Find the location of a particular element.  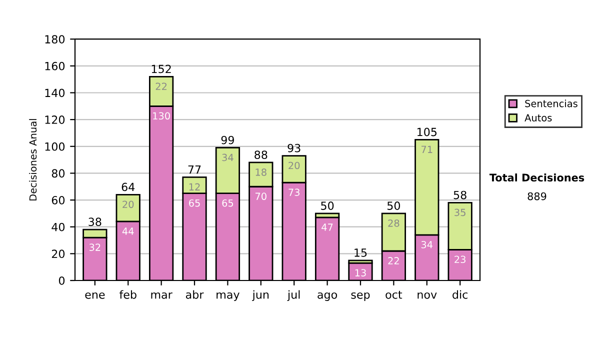

x-tick-label: sep is located at coordinates (360, 296).